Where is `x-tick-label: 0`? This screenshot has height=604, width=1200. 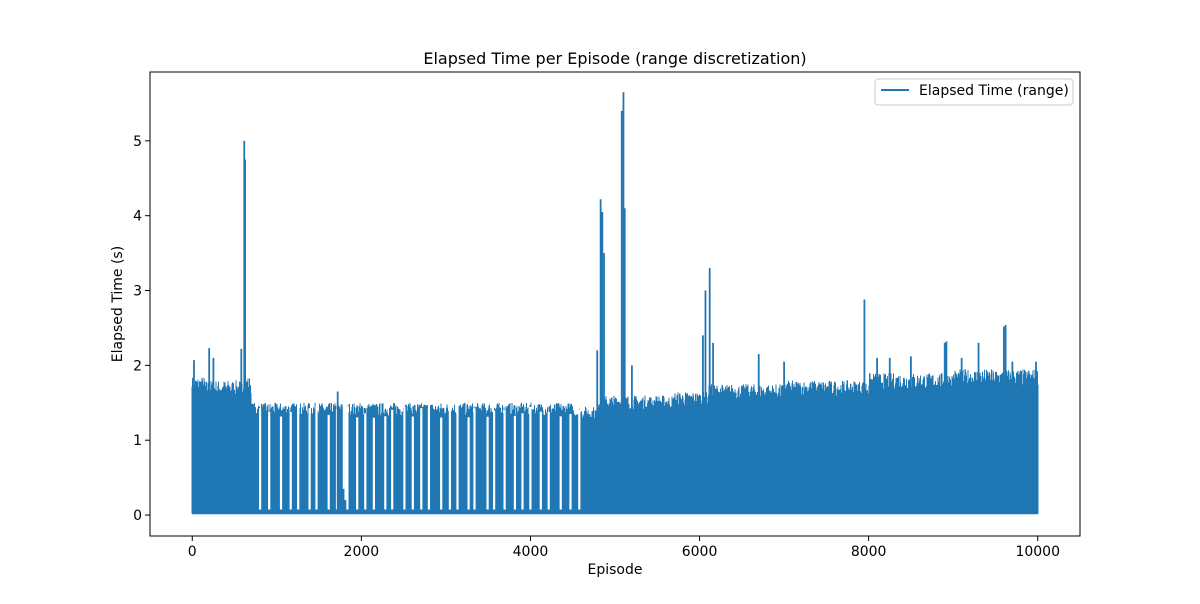
x-tick-label: 0 is located at coordinates (192, 552).